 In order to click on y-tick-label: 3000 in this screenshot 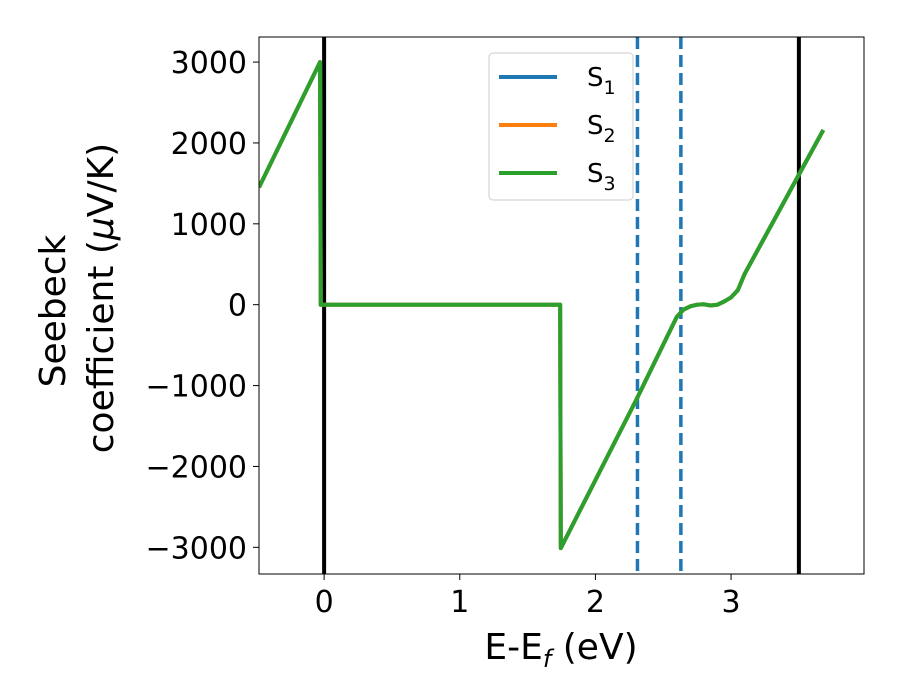, I will do `click(209, 63)`.